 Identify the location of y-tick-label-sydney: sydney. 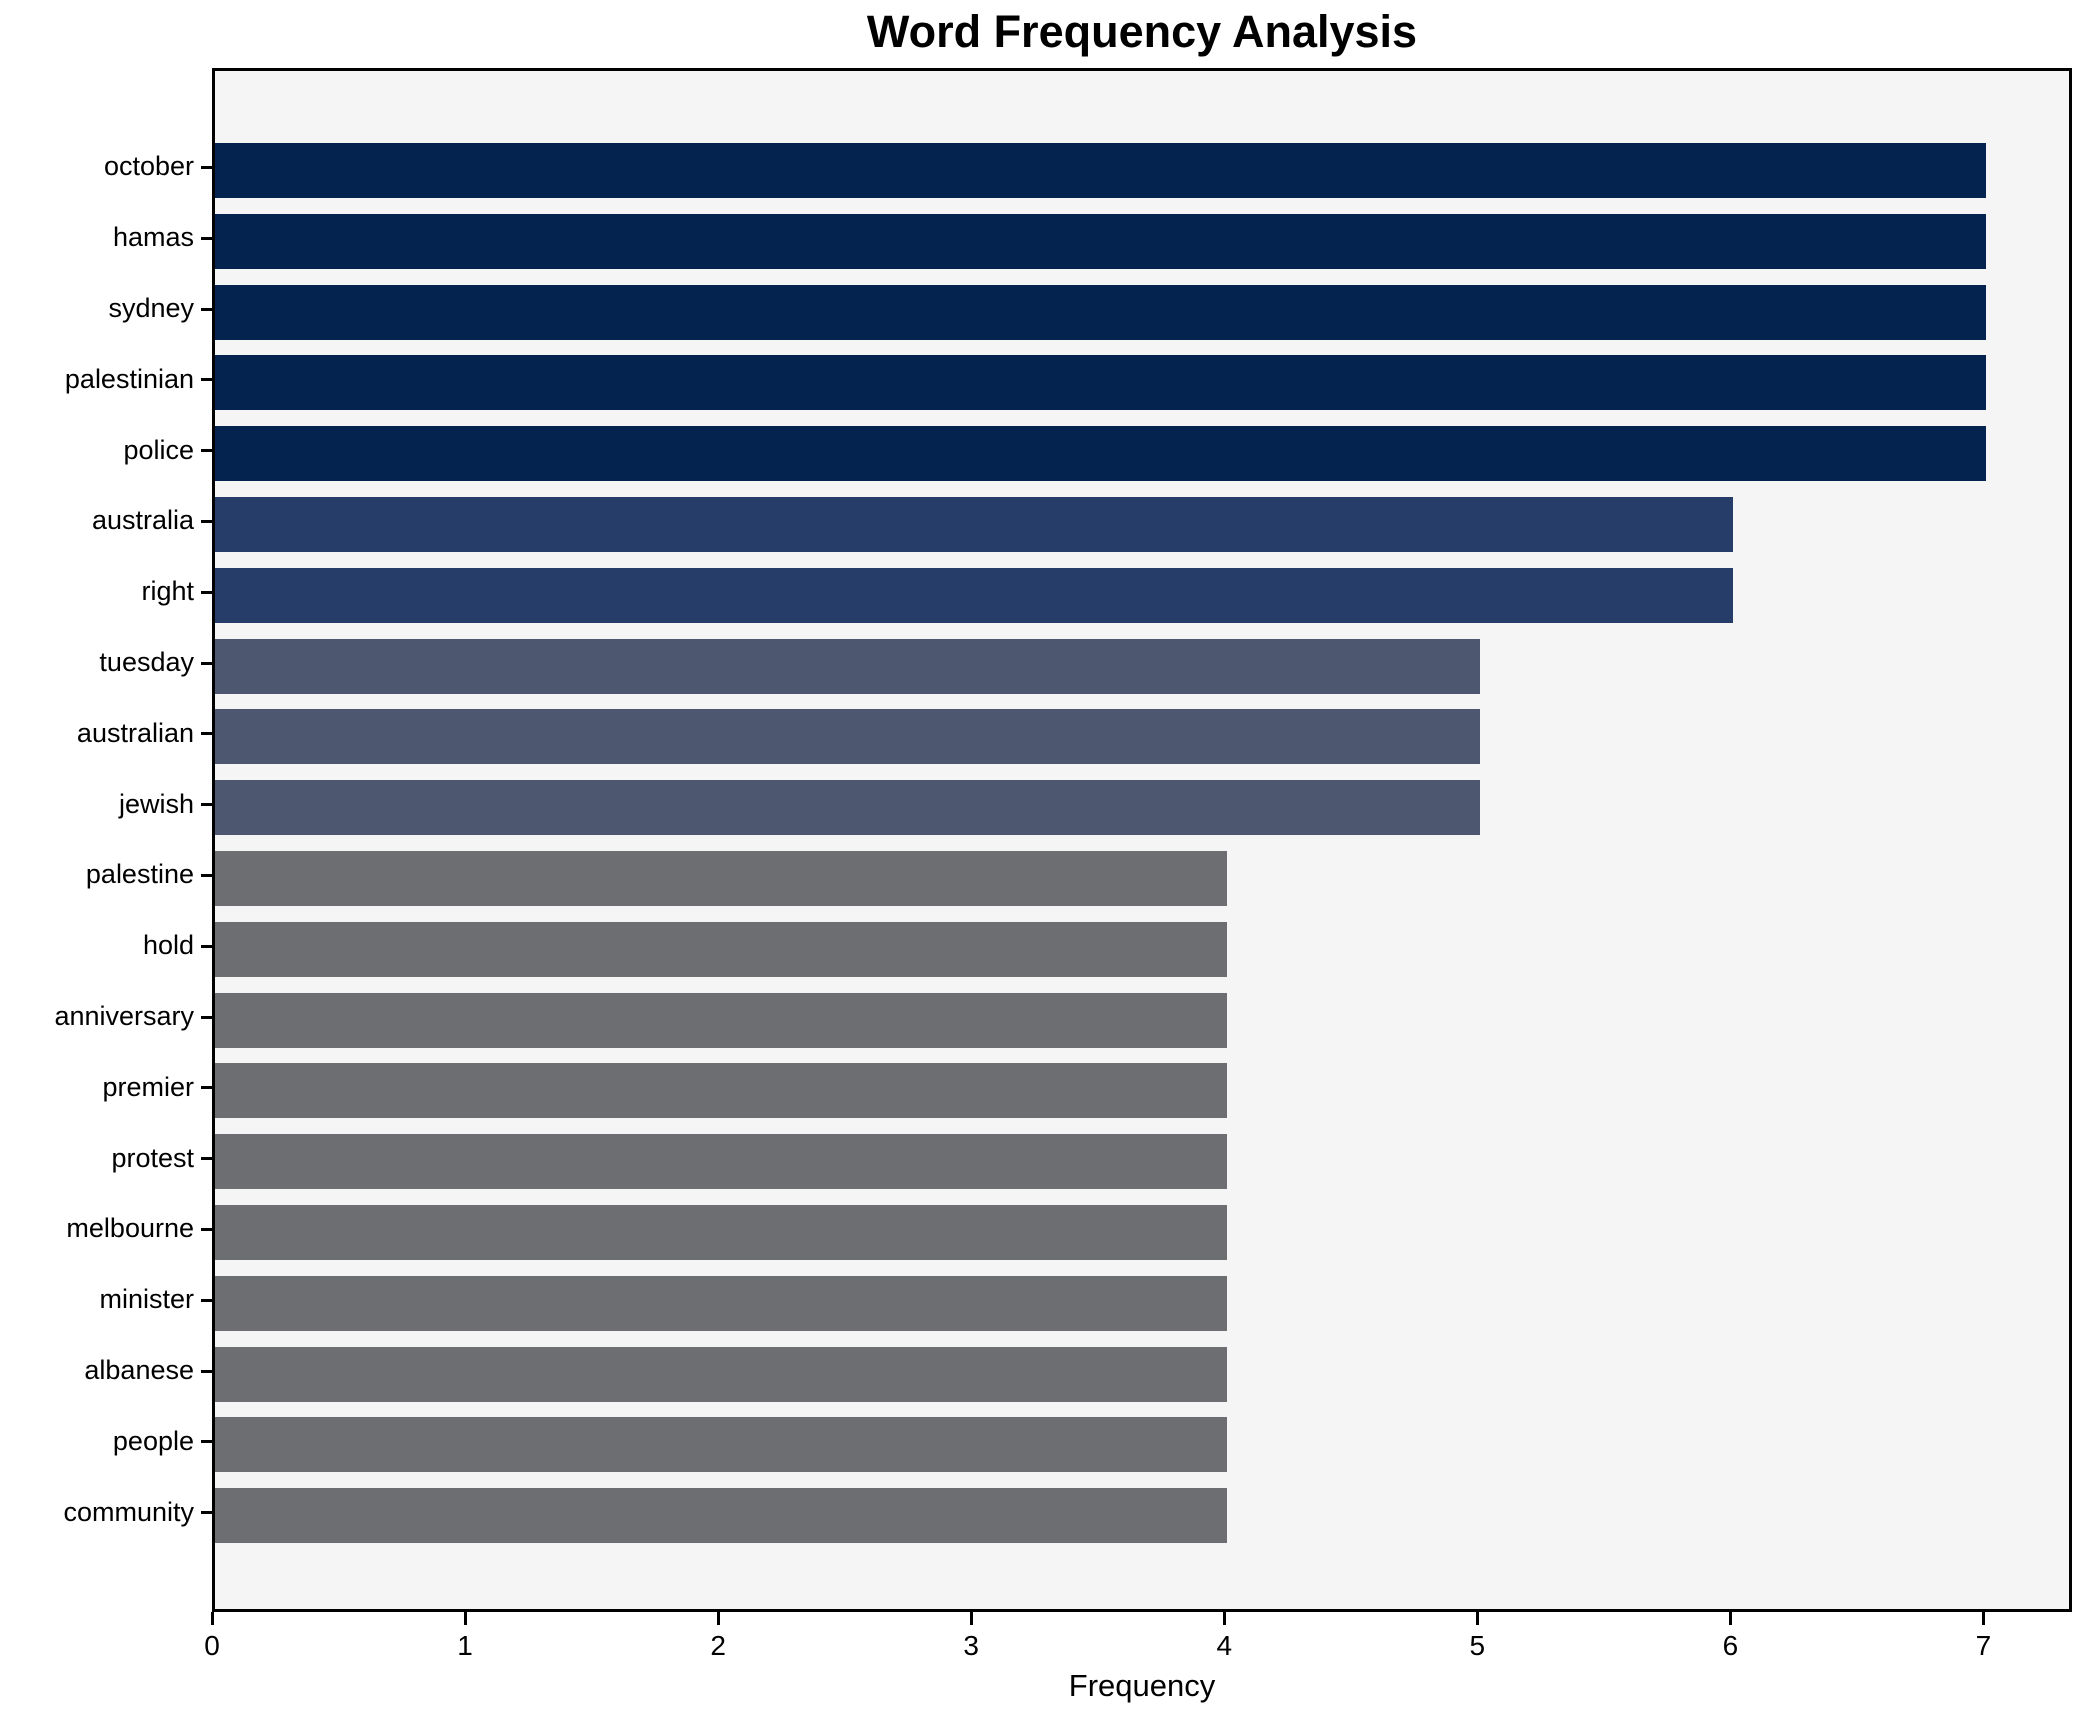
(151, 308).